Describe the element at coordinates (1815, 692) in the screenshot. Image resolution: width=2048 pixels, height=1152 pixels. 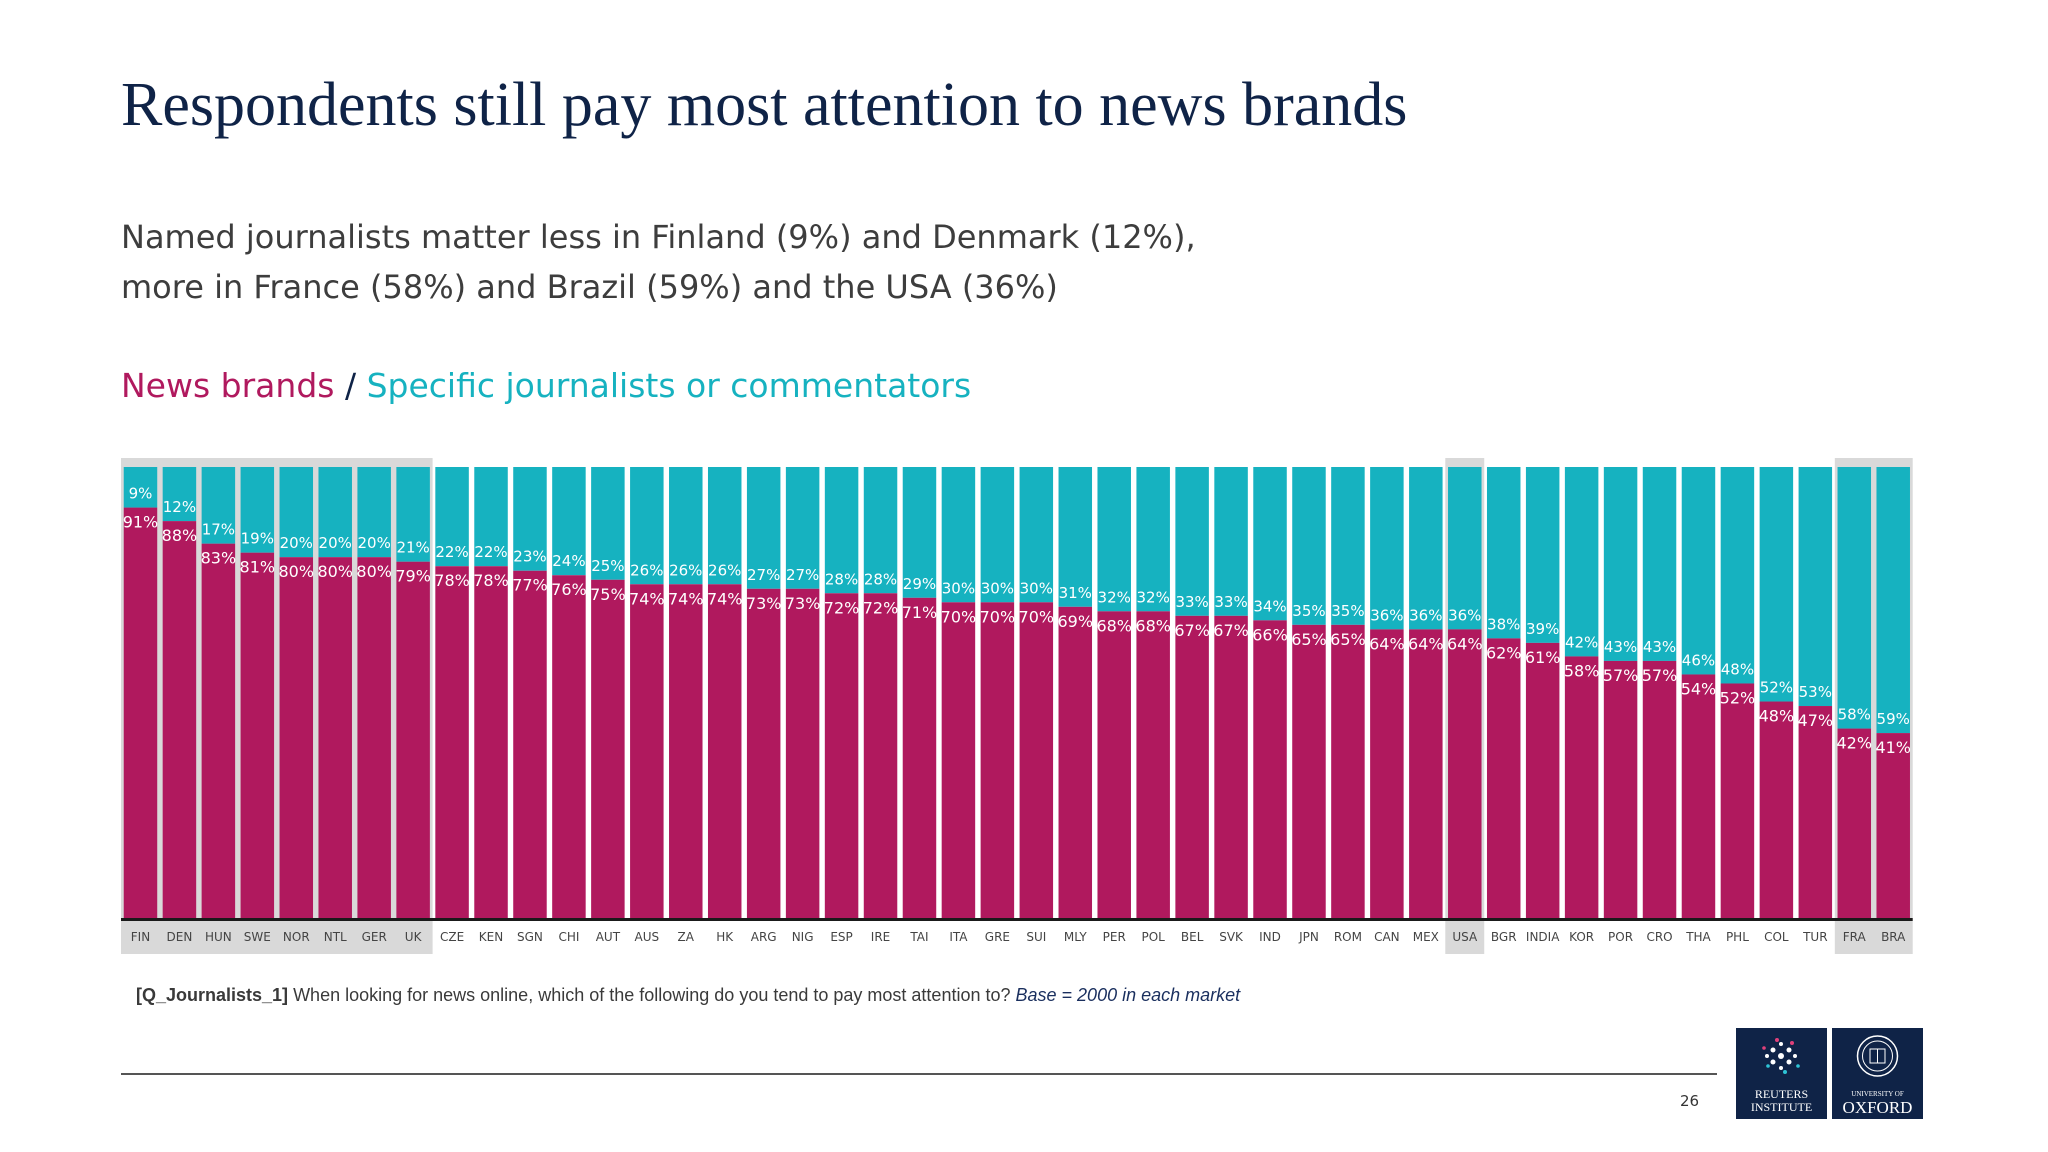
I see `label-journalists-tur: 53%` at that location.